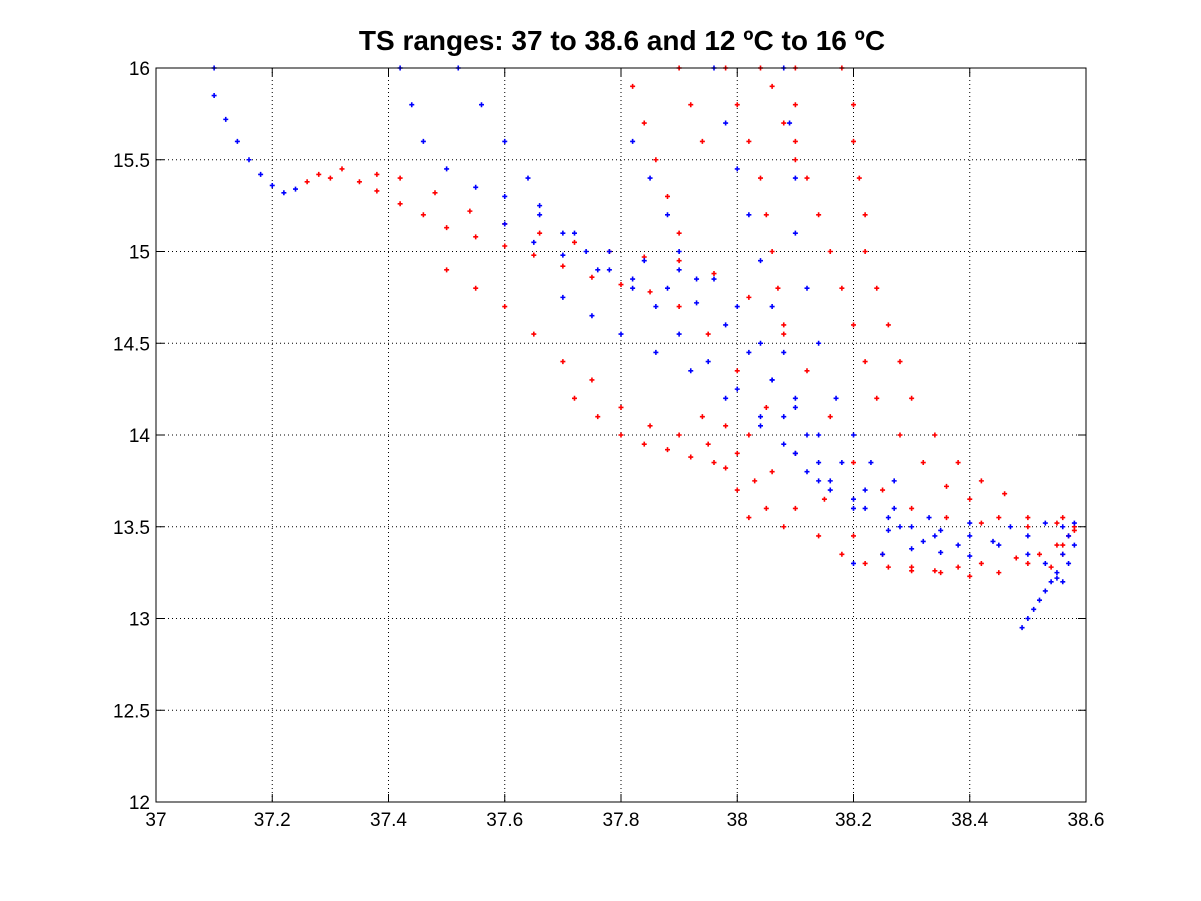  What do you see at coordinates (139, 803) in the screenshot?
I see `y-tick-label: 12` at bounding box center [139, 803].